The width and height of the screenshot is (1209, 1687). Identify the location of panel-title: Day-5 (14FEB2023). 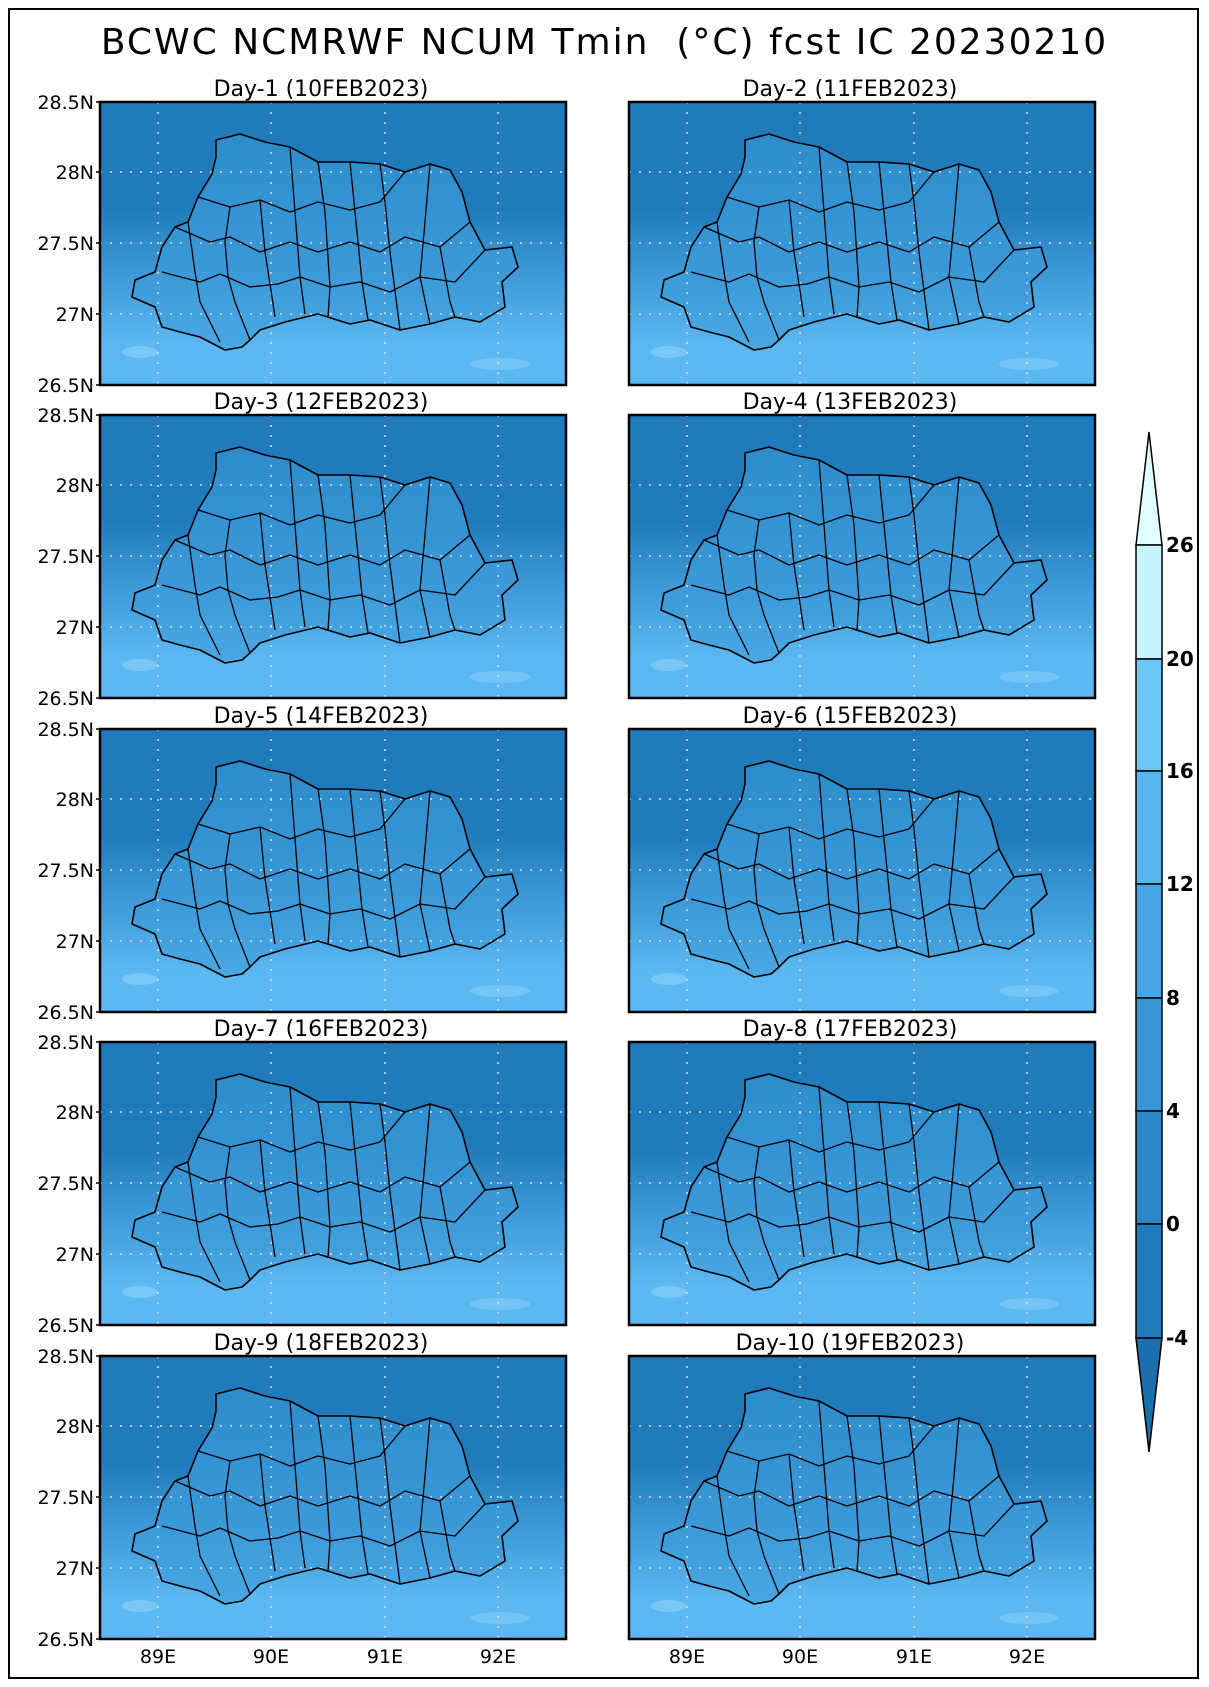
(321, 716).